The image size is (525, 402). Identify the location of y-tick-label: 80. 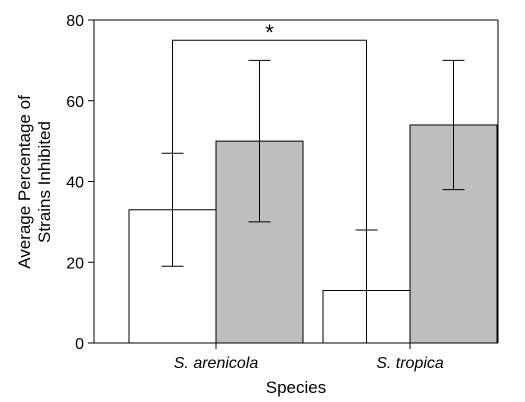
(75, 21).